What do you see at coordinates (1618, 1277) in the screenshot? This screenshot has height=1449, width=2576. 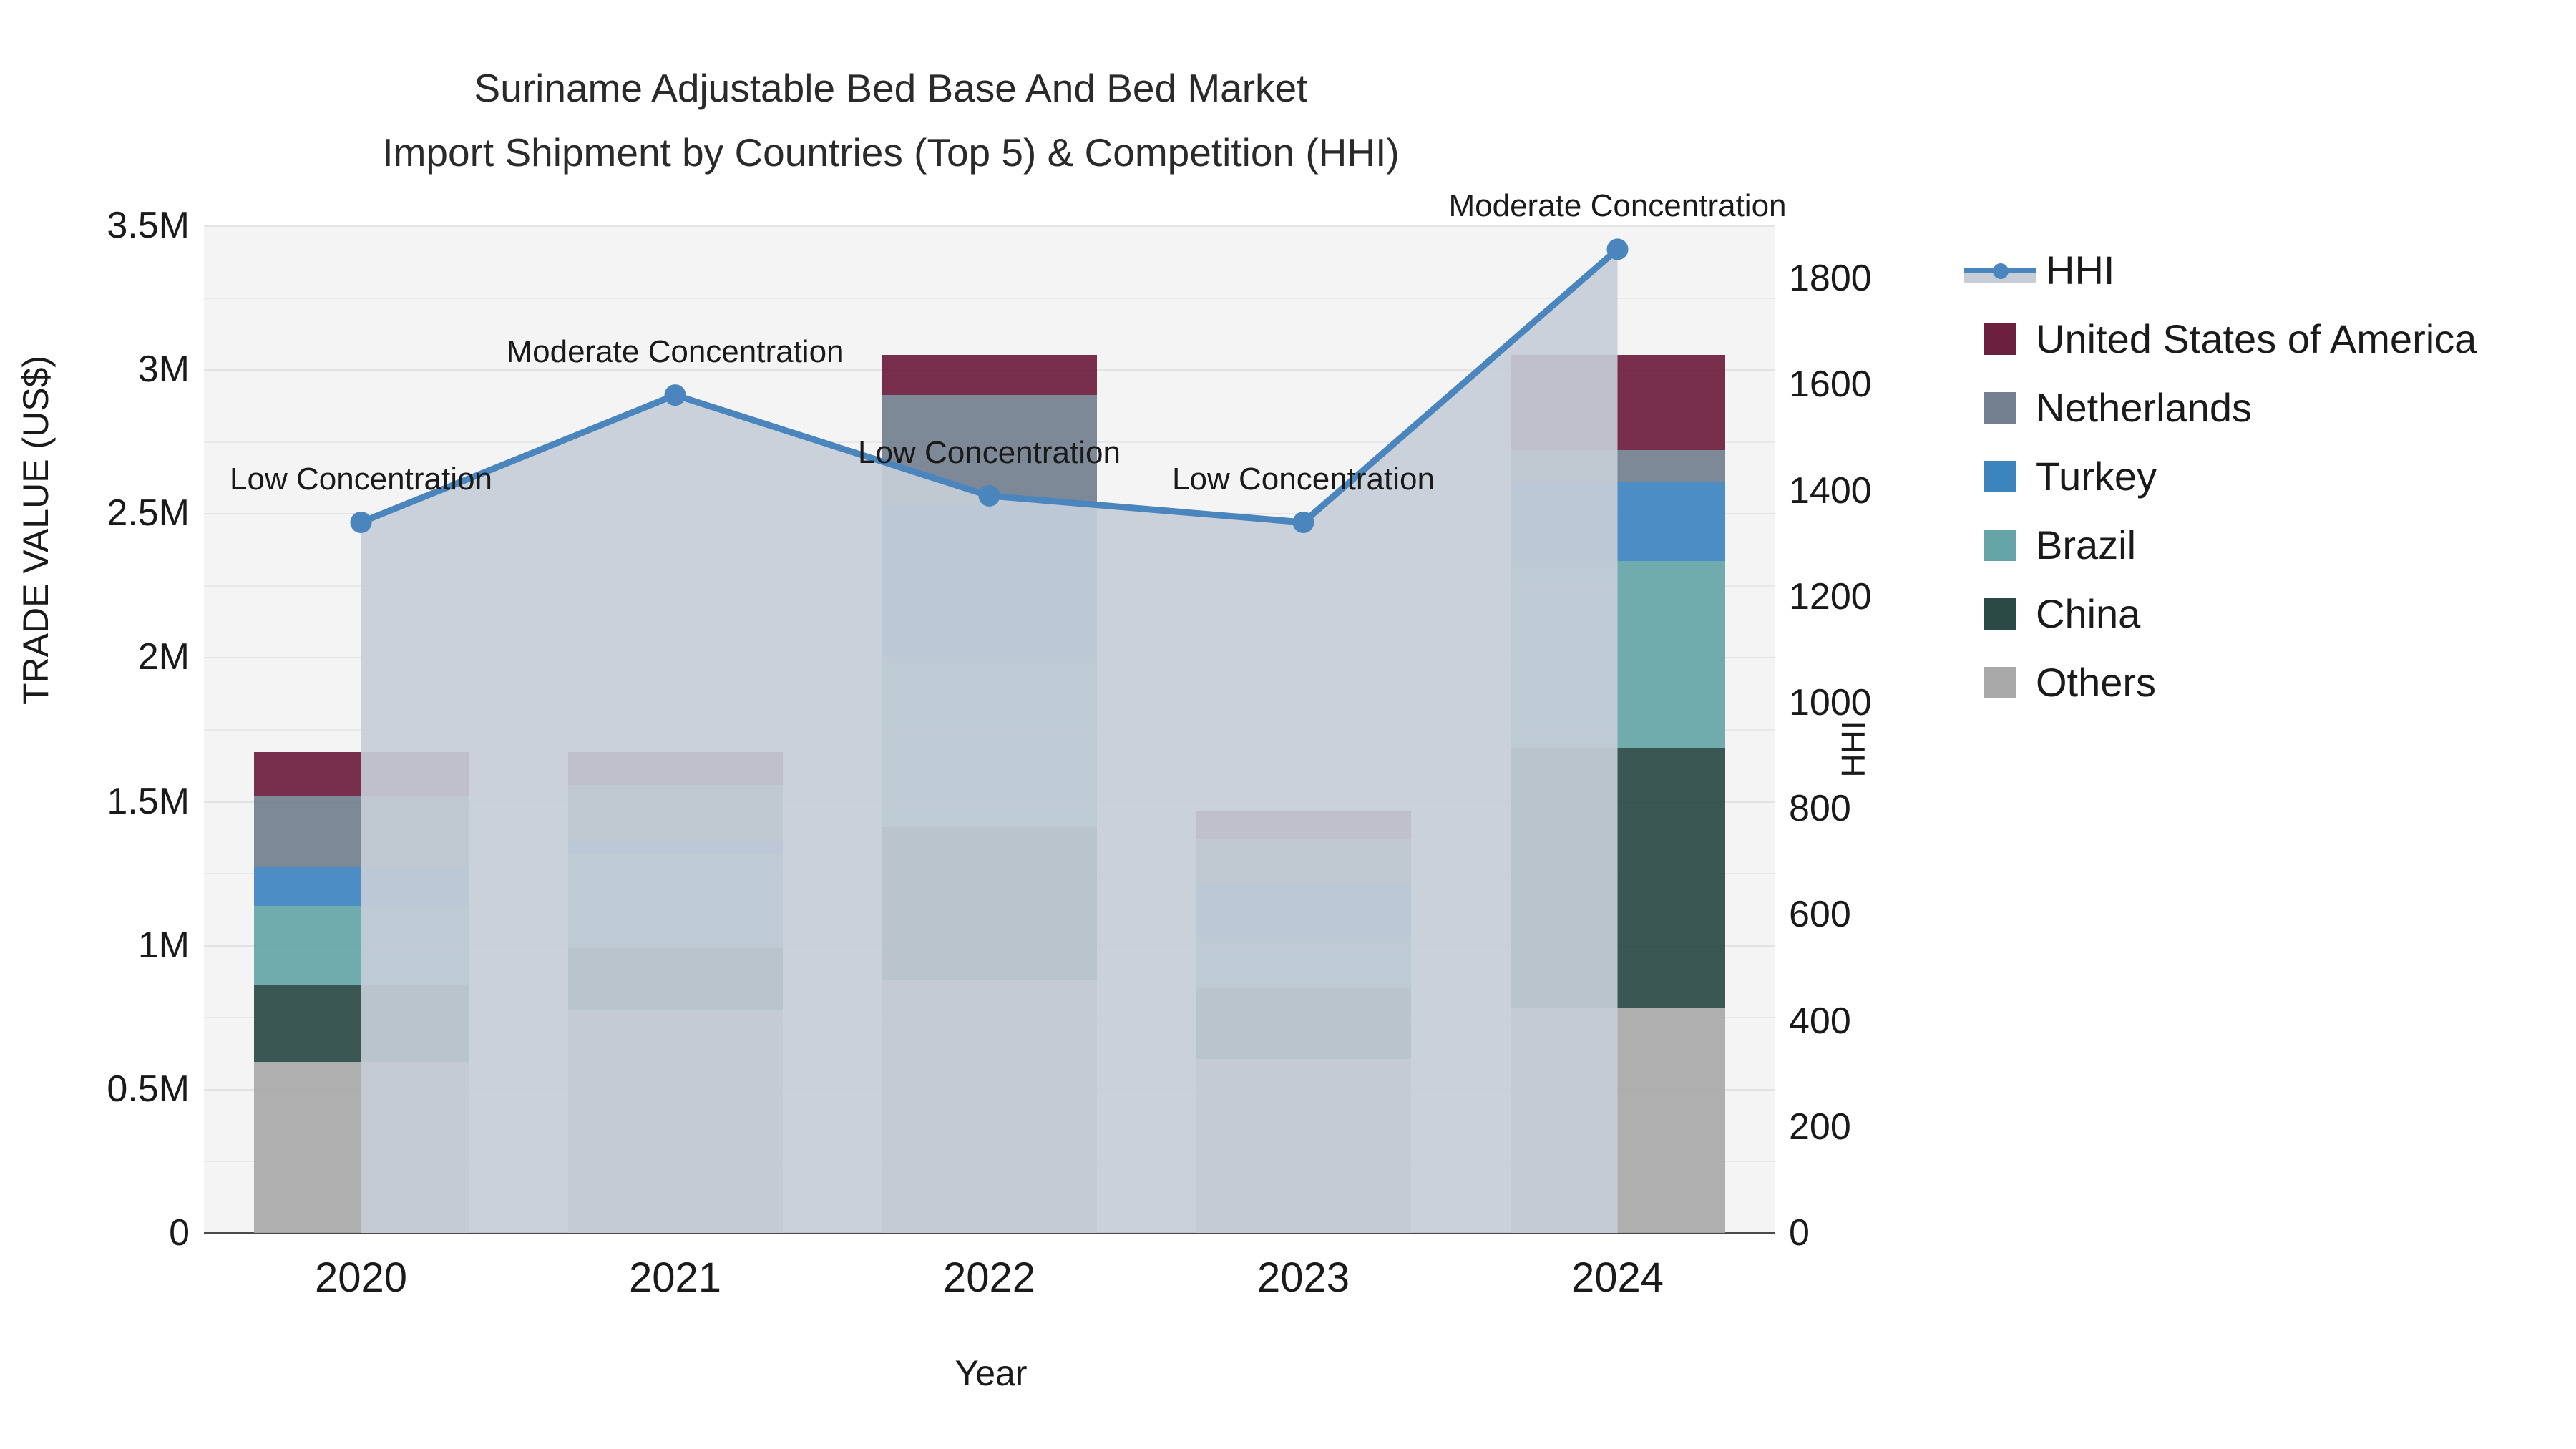 I see `x-axis-tick-label: 2024` at bounding box center [1618, 1277].